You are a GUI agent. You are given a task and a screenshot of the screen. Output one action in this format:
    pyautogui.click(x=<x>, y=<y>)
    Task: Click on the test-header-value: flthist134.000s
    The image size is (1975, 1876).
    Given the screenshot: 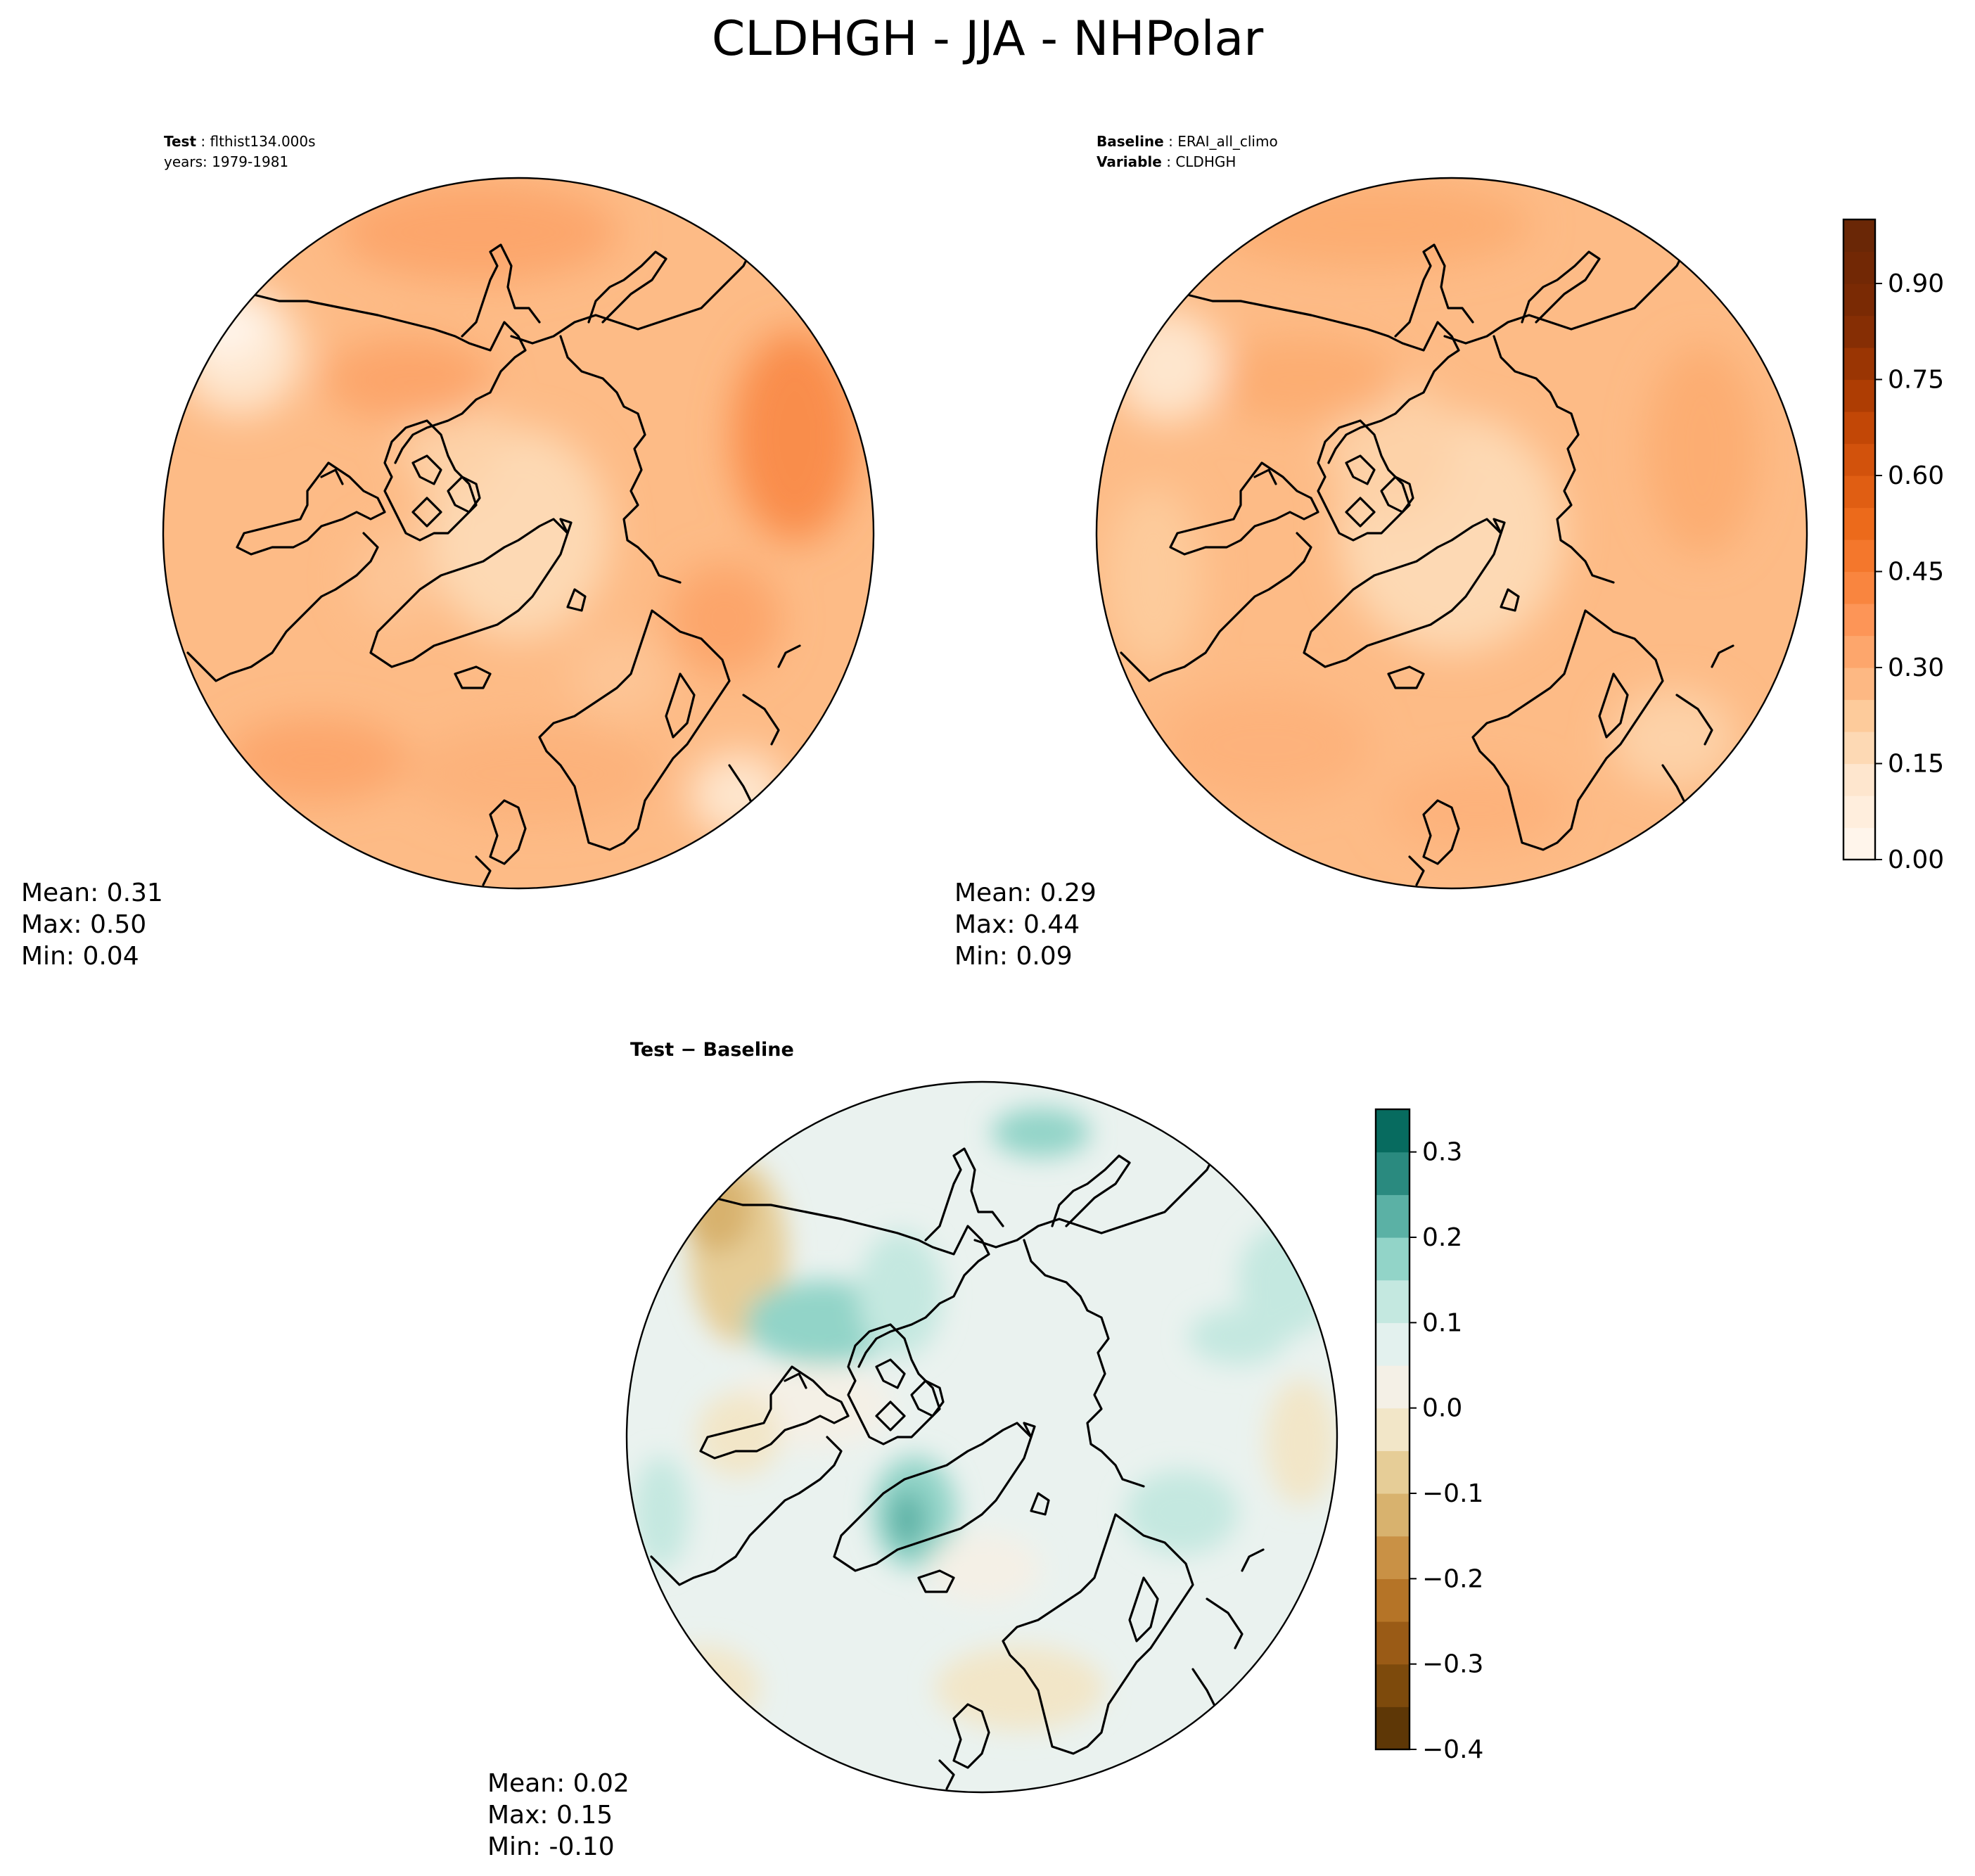 What is the action you would take?
    pyautogui.click(x=262, y=141)
    